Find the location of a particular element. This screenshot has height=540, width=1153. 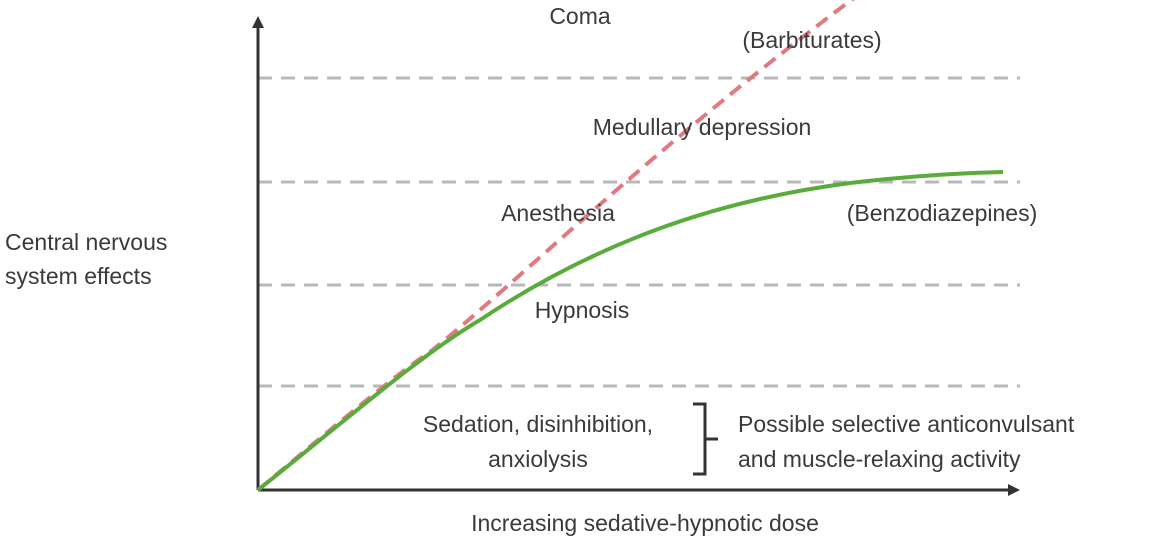

label-medullary-depression: Medullary depression is located at coordinates (702, 127).